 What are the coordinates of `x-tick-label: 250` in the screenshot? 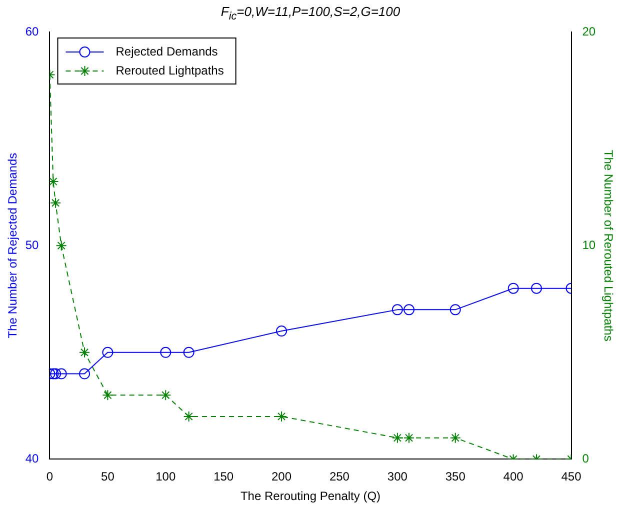 It's located at (339, 477).